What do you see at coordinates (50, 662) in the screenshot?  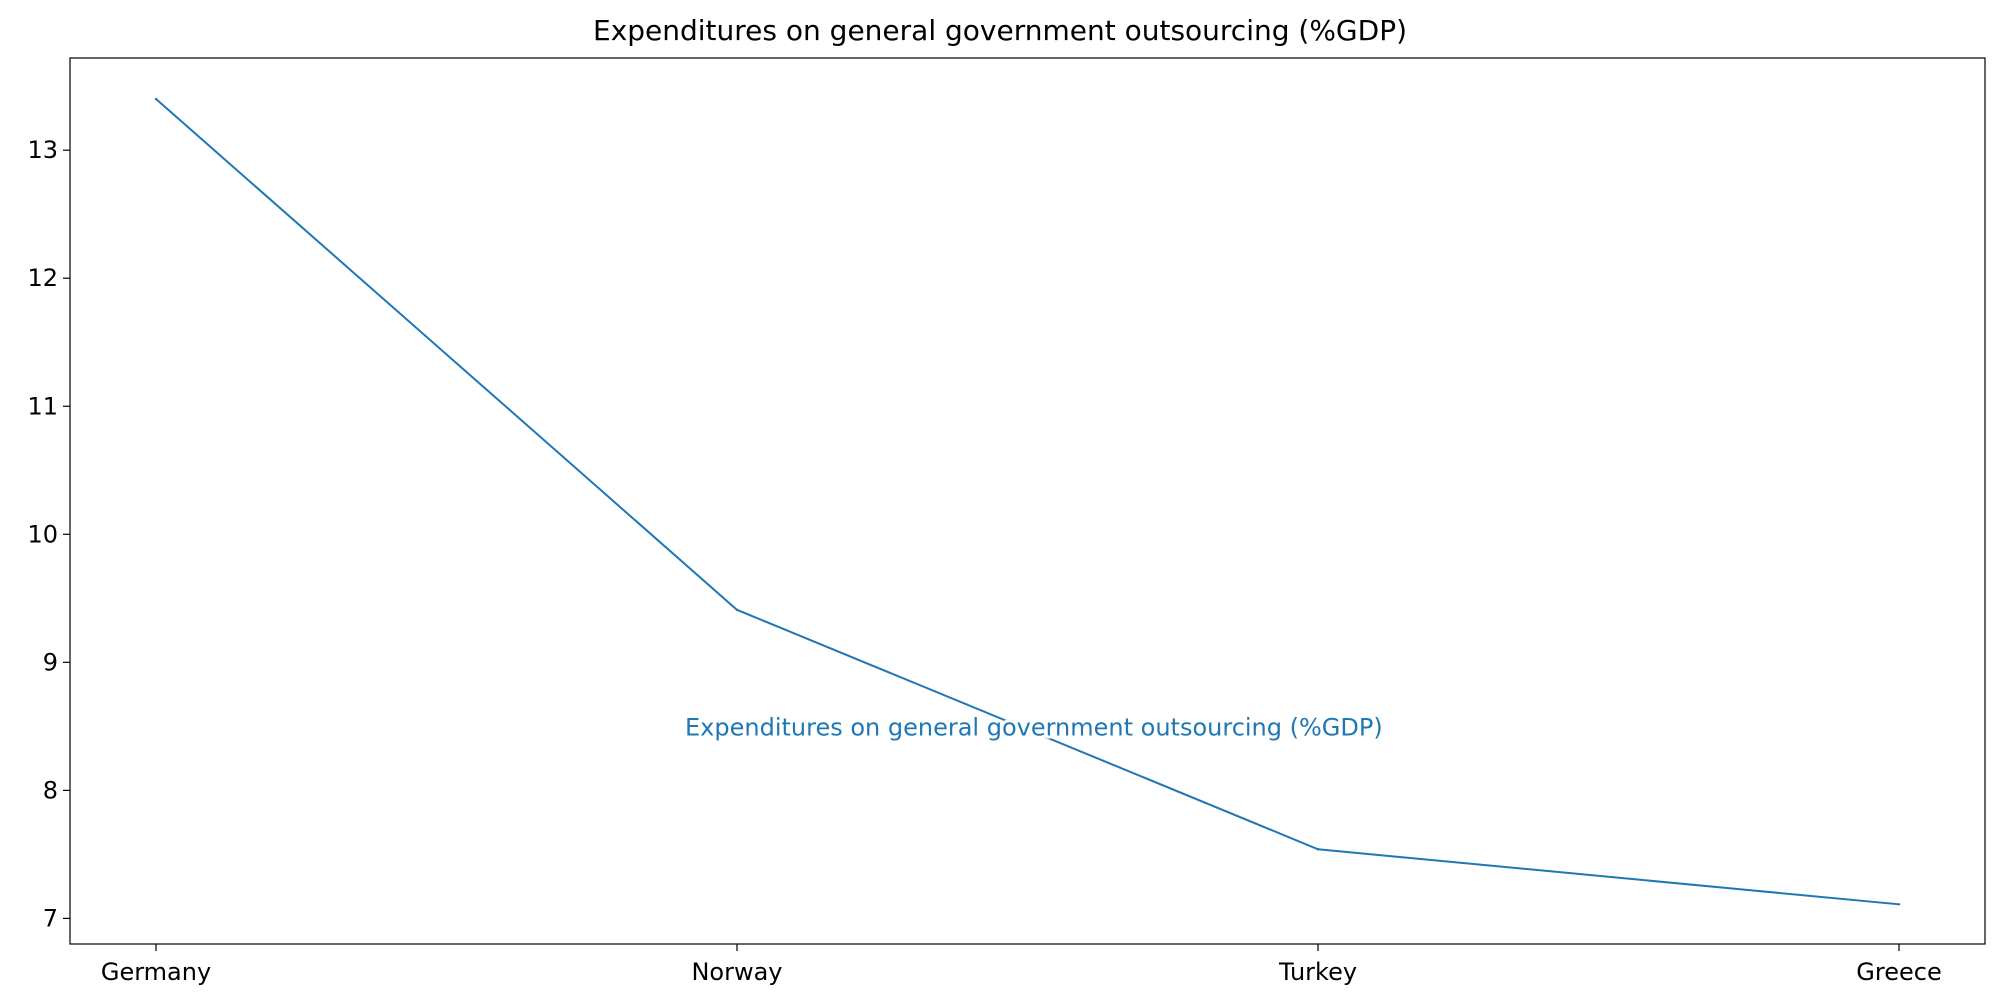 I see `y-tick-label: 9` at bounding box center [50, 662].